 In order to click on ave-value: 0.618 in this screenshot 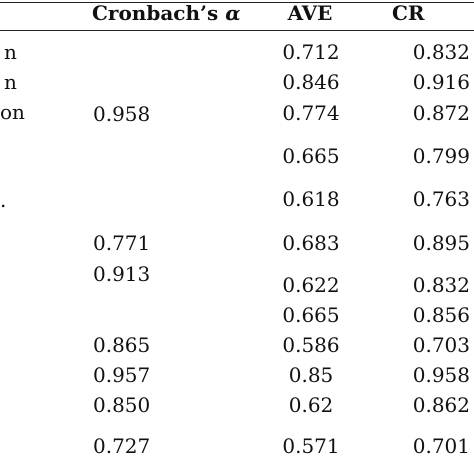, I will do `click(311, 199)`.